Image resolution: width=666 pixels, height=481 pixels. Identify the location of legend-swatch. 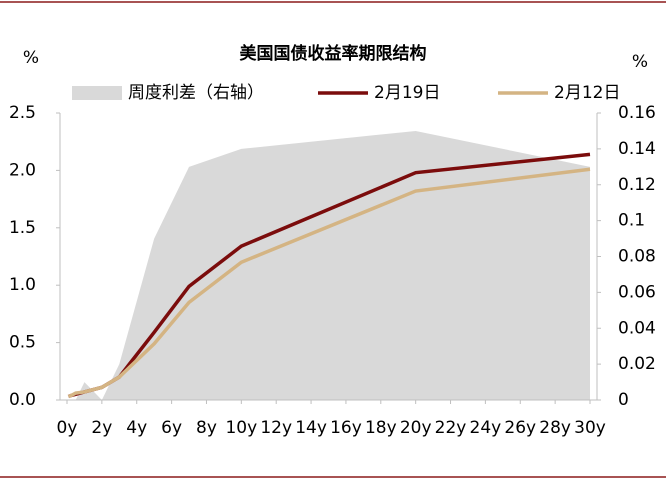
(97, 93).